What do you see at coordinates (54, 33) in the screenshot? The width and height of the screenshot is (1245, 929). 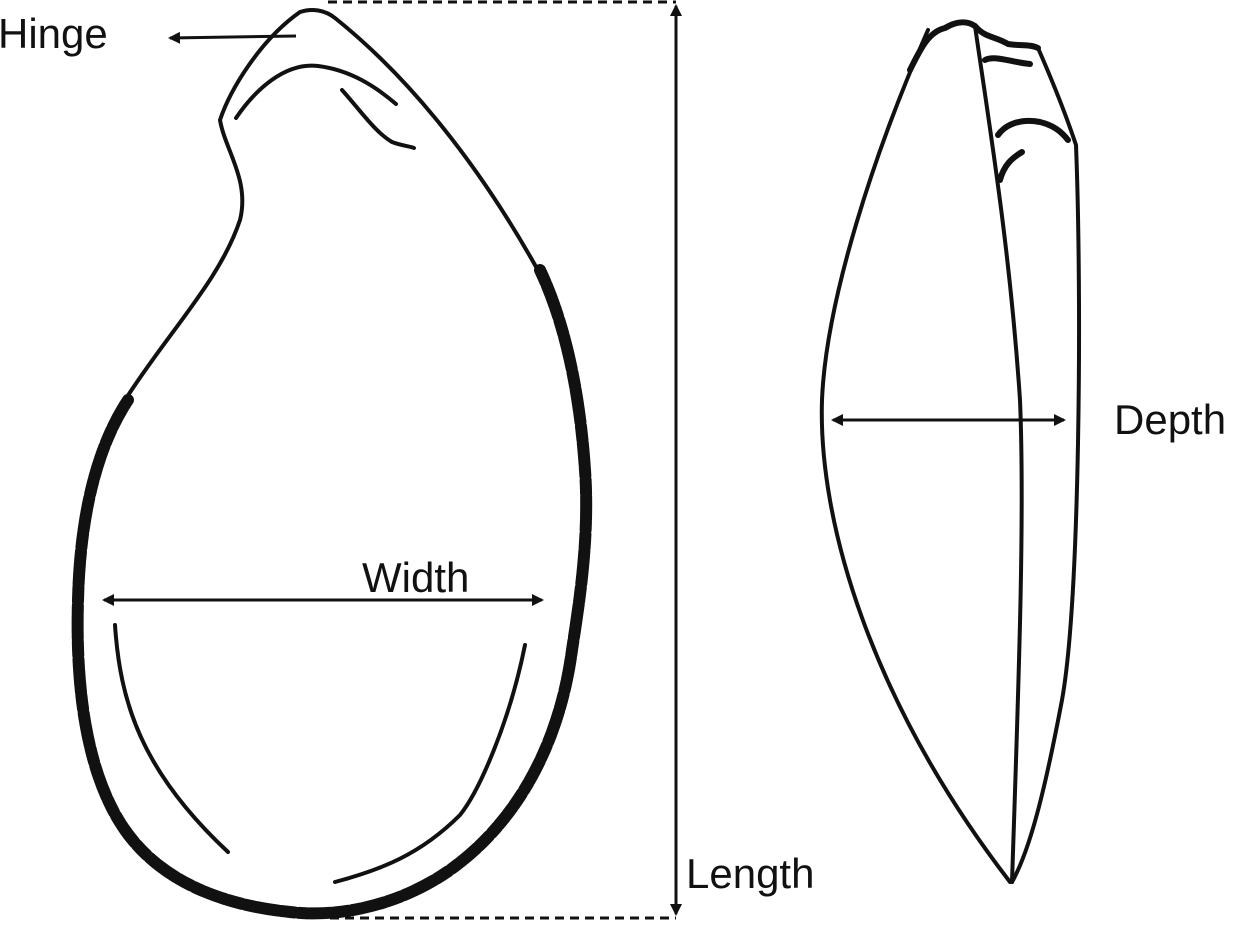 I see `hinge-label: Hinge` at bounding box center [54, 33].